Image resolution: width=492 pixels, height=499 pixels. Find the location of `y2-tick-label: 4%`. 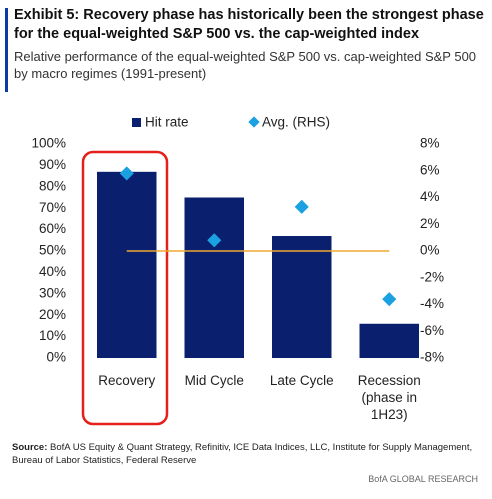

y2-tick-label: 4% is located at coordinates (430, 196).